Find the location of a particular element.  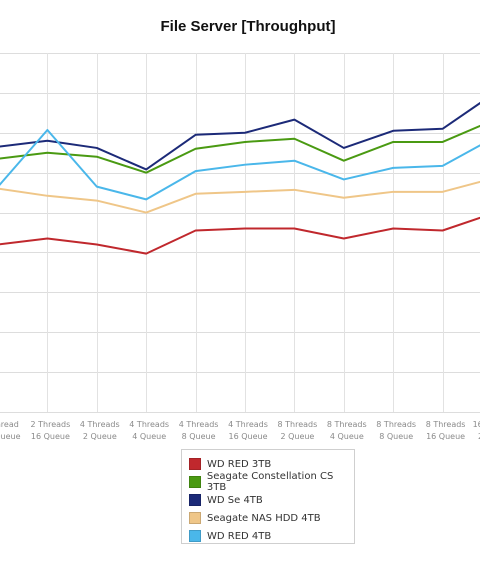

legend-item: Seagate Constellation CS 3TB is located at coordinates (271, 482).